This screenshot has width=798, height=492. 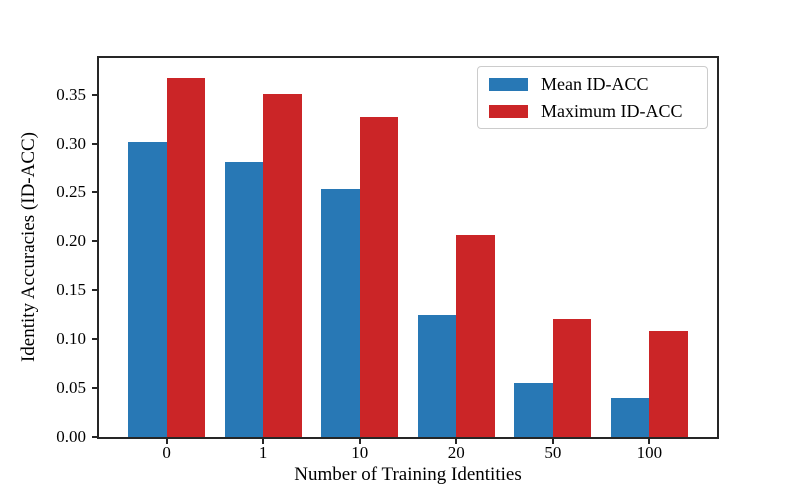 I want to click on x-tick-label: 0, so click(x=166, y=452).